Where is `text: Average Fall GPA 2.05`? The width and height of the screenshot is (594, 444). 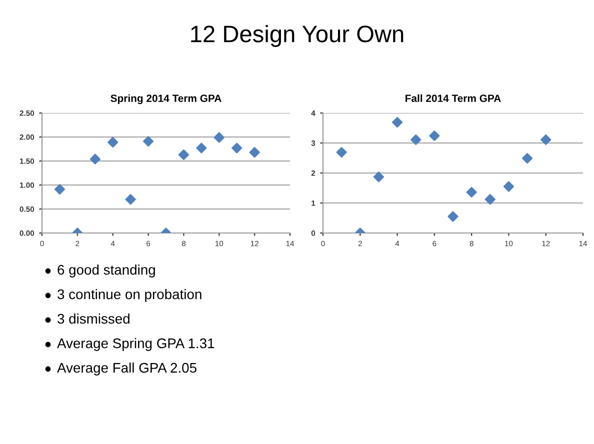
text: Average Fall GPA 2.05 is located at coordinates (126, 369).